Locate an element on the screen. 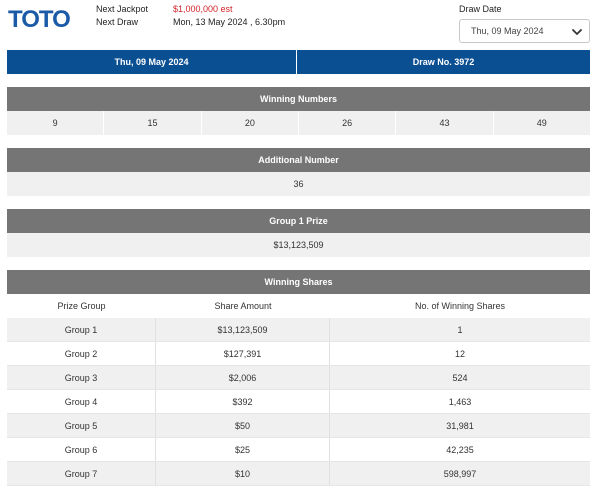 The width and height of the screenshot is (600, 494). winning-numbers-title: Winning Numbers is located at coordinates (298, 99).